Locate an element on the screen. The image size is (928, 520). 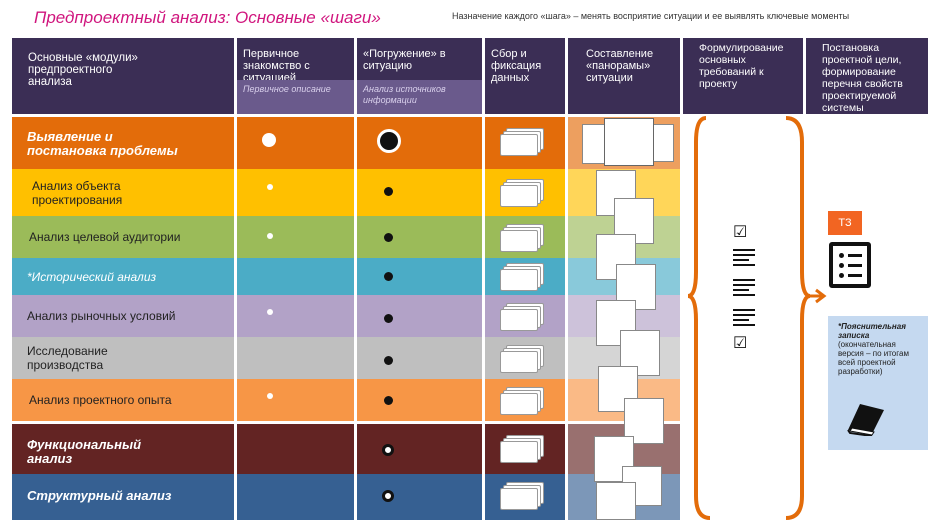
row-label-market: Анализ рыночных условий is located at coordinates (101, 316).